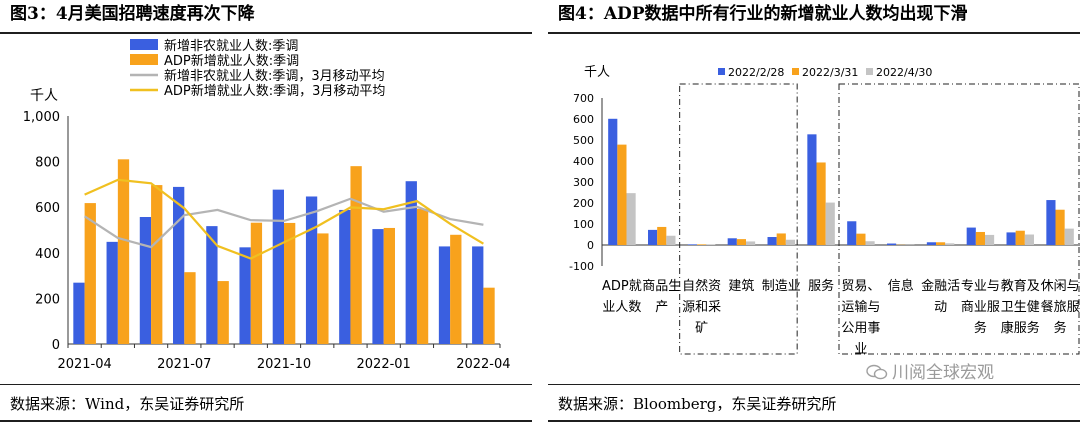 This screenshot has height=423, width=1080. What do you see at coordinates (980, 286) in the screenshot?
I see `right-category-label-professional: 专业与` at bounding box center [980, 286].